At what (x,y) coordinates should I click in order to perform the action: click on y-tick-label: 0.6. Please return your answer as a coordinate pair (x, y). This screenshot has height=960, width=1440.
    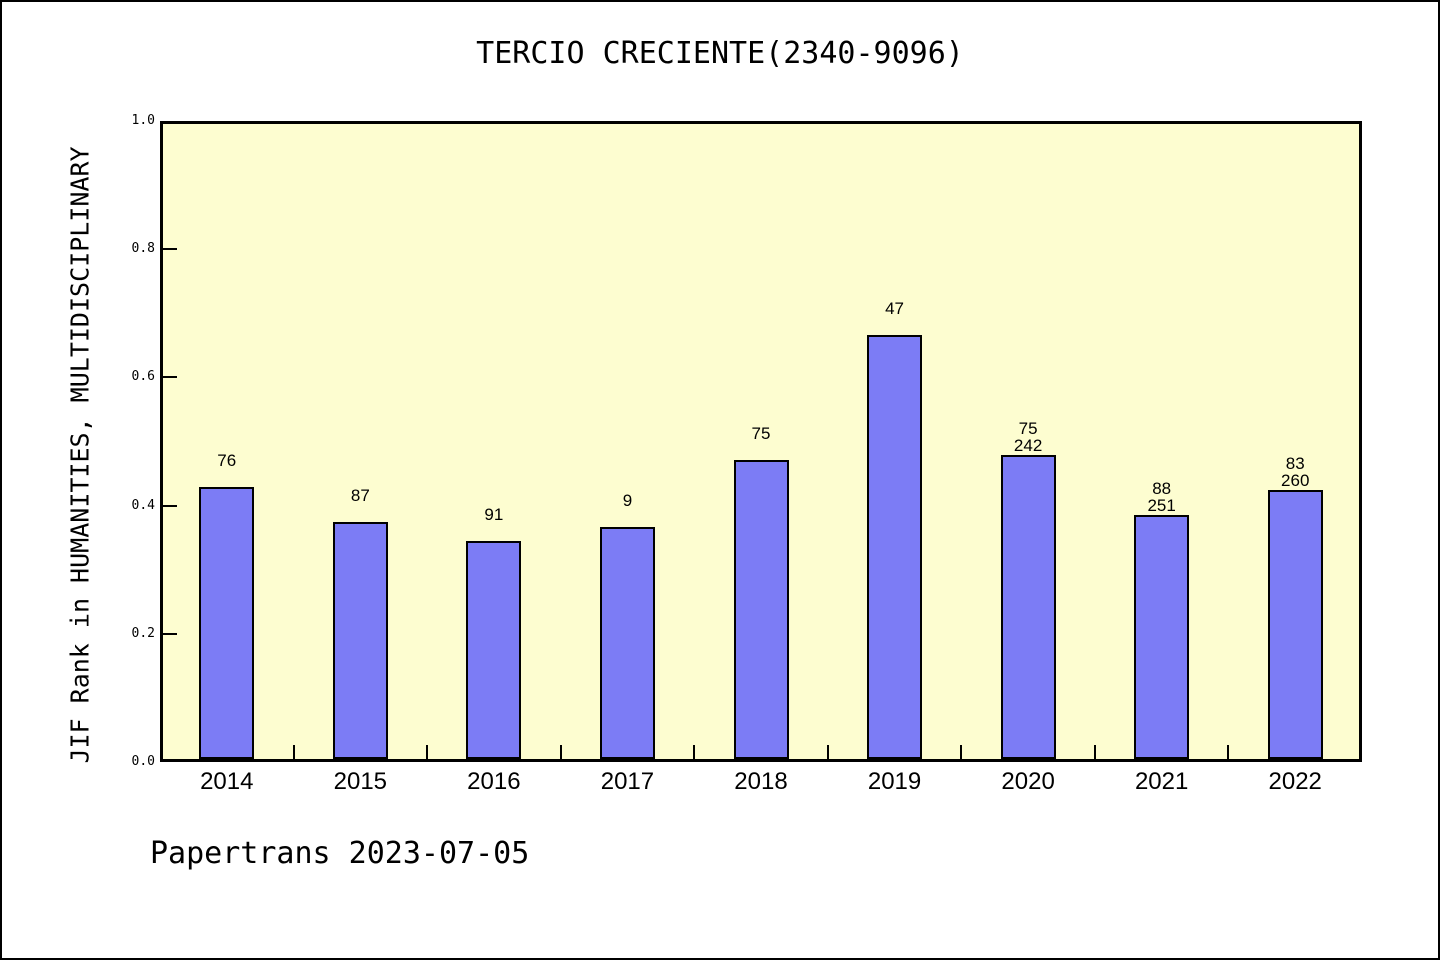
    Looking at the image, I should click on (143, 377).